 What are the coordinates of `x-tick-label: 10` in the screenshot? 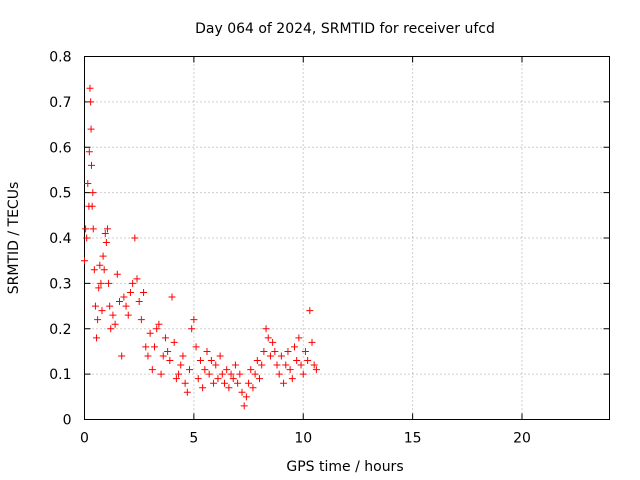 It's located at (303, 439).